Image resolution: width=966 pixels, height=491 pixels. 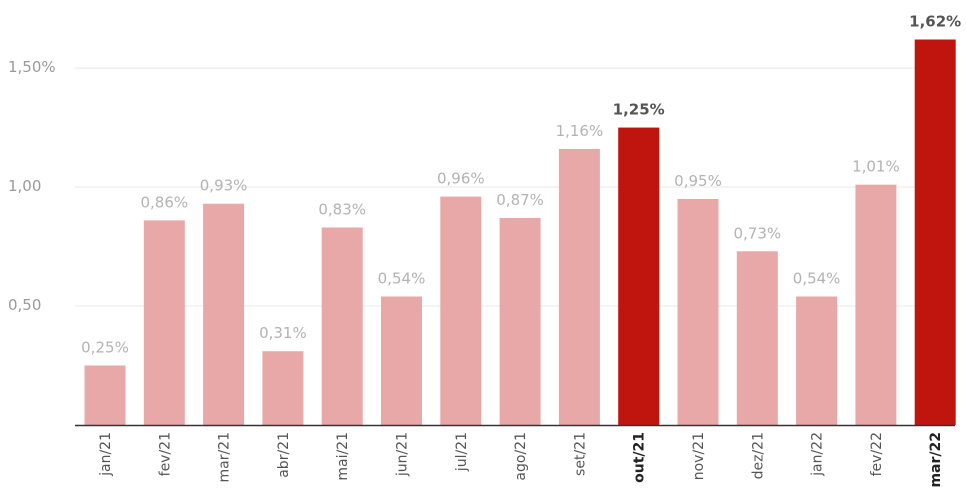 I want to click on x-tick-label: nov/21, so click(x=699, y=456).